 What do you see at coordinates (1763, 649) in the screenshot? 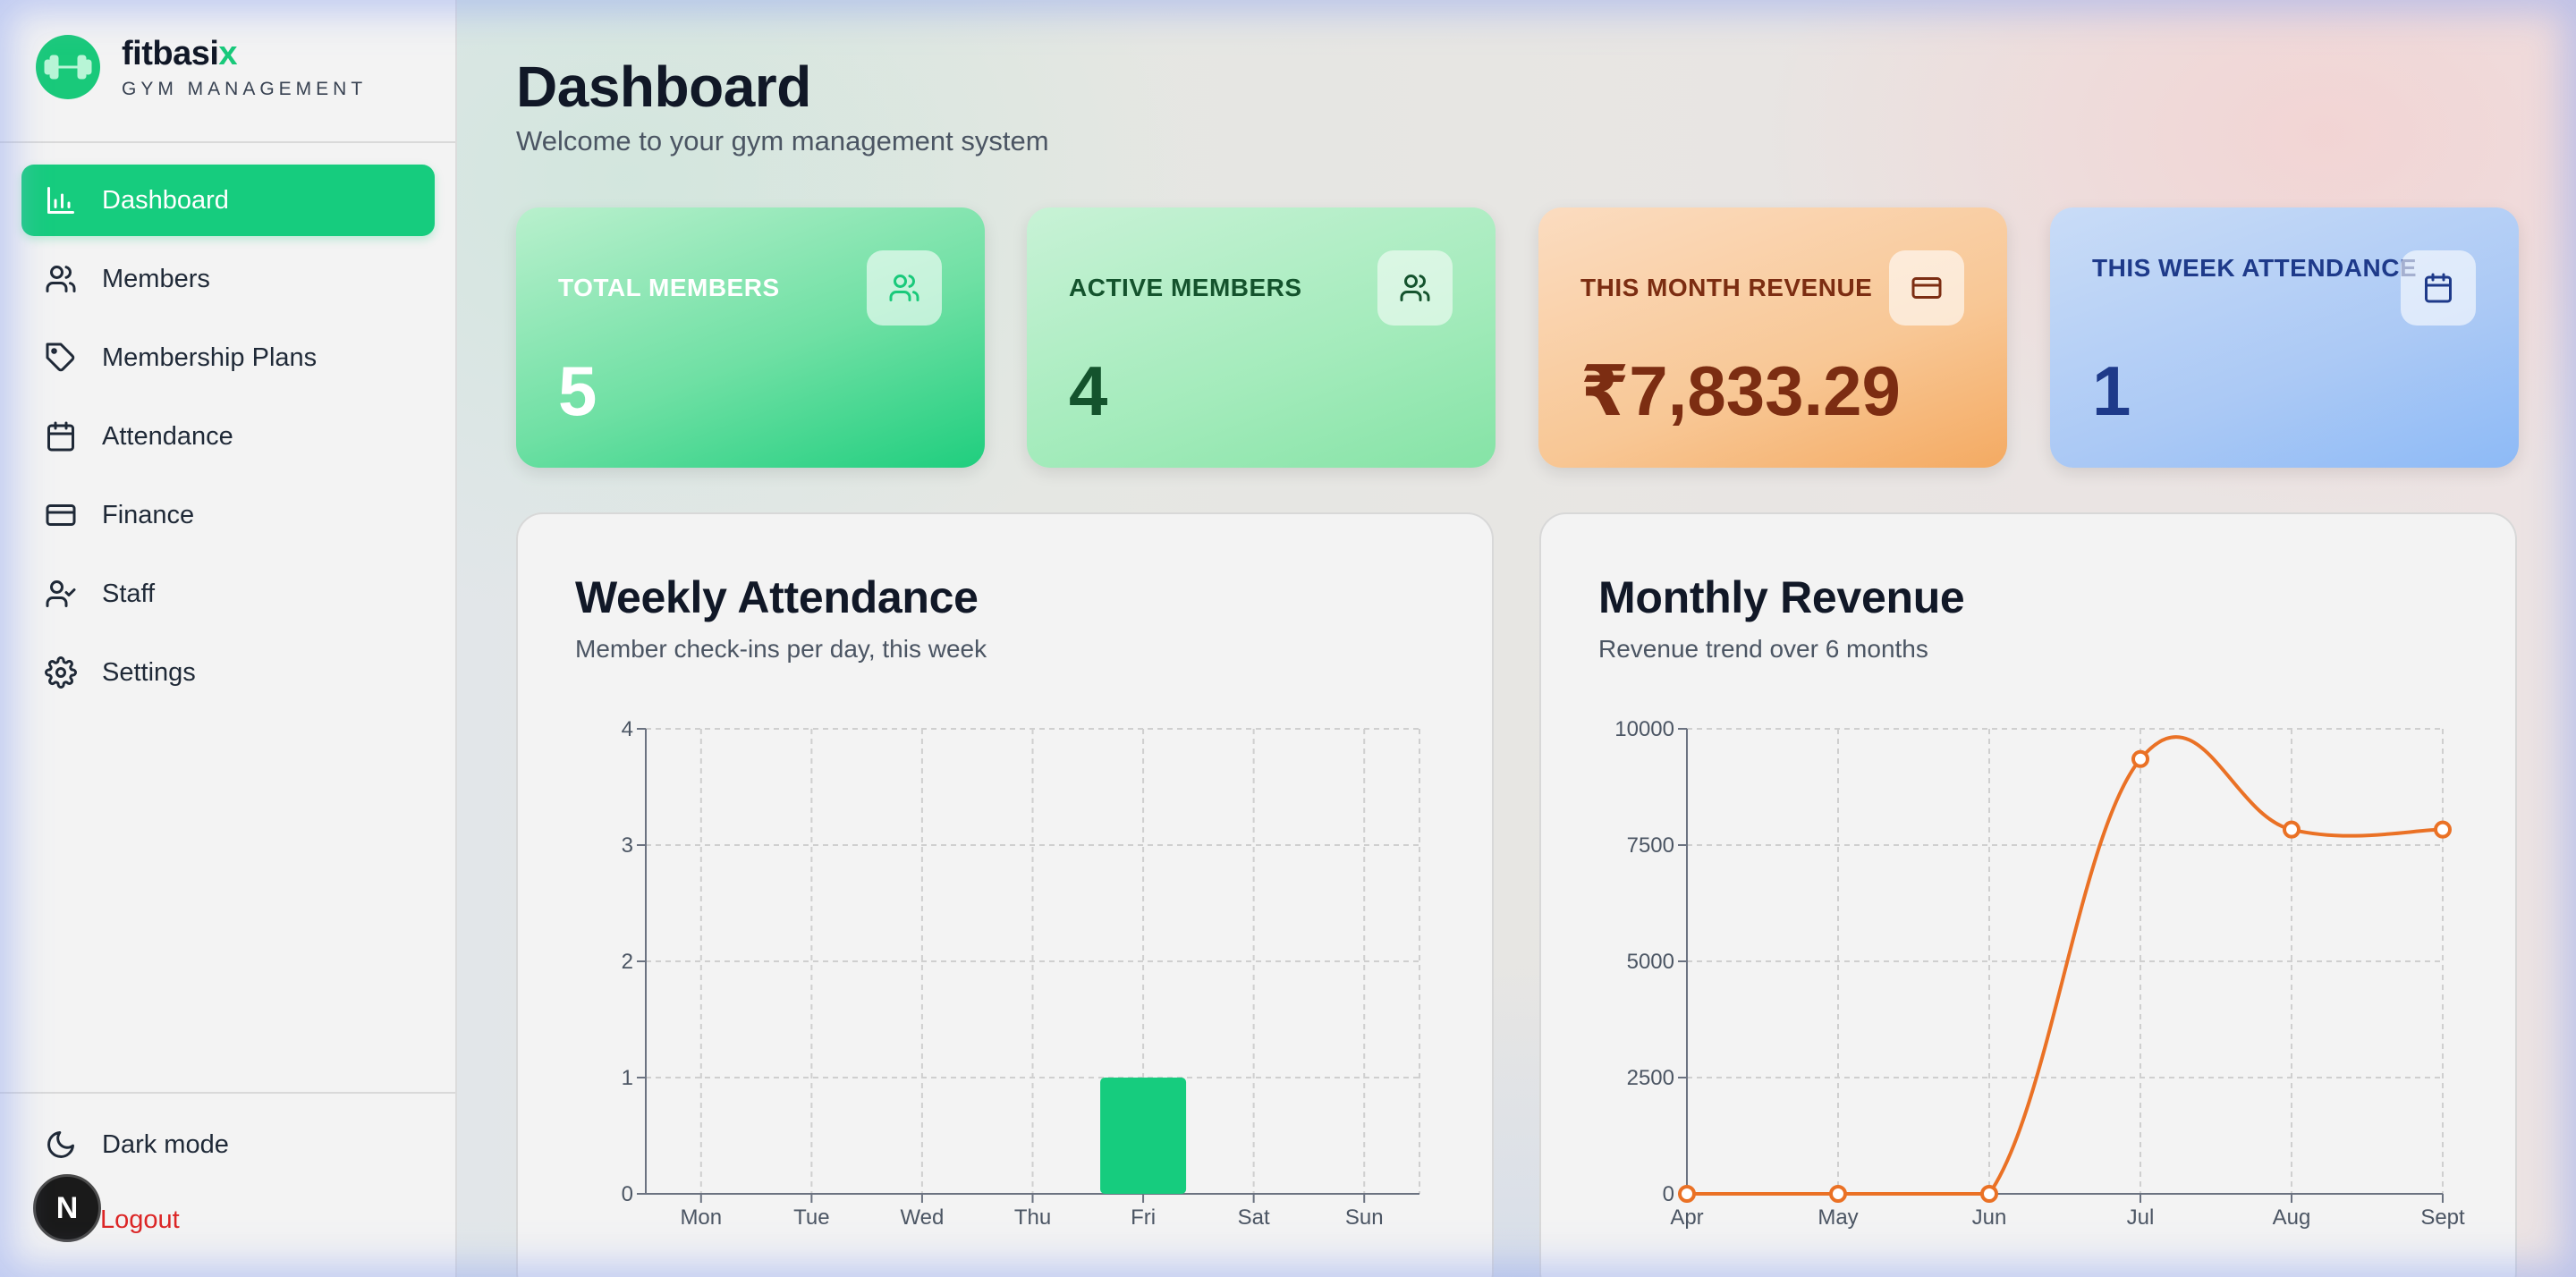
I see `chart-subtitle: Revenue trend over 6 months` at bounding box center [1763, 649].